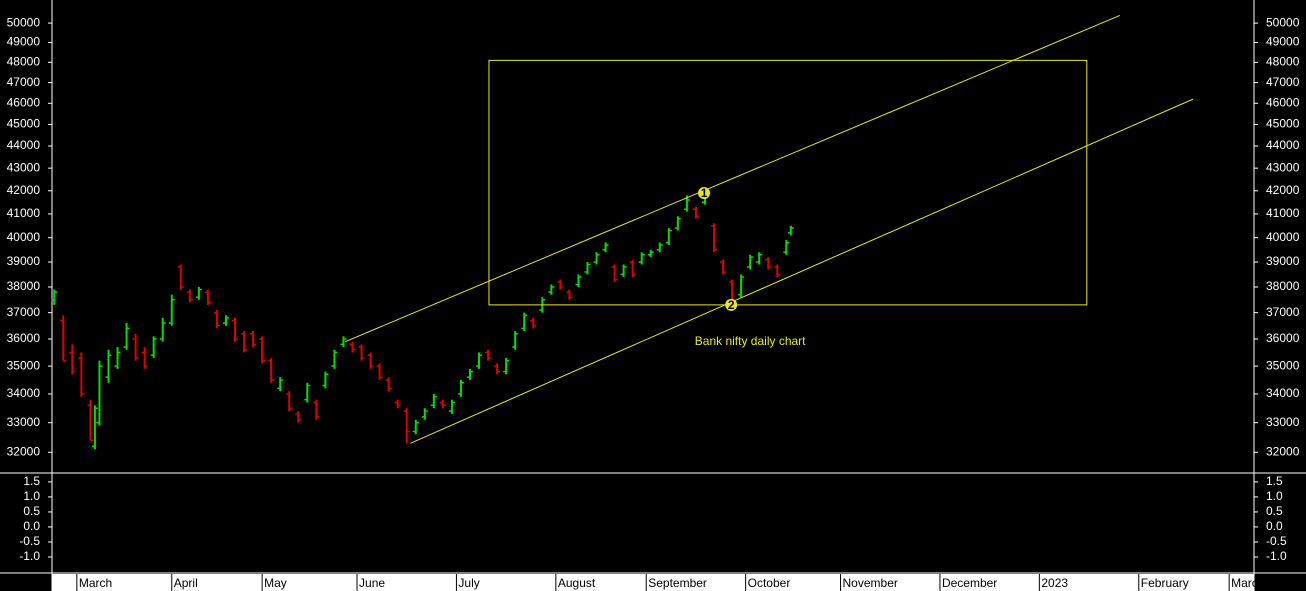 This screenshot has height=591, width=1306. What do you see at coordinates (1283, 145) in the screenshot?
I see `y2-tick-label: 44000` at bounding box center [1283, 145].